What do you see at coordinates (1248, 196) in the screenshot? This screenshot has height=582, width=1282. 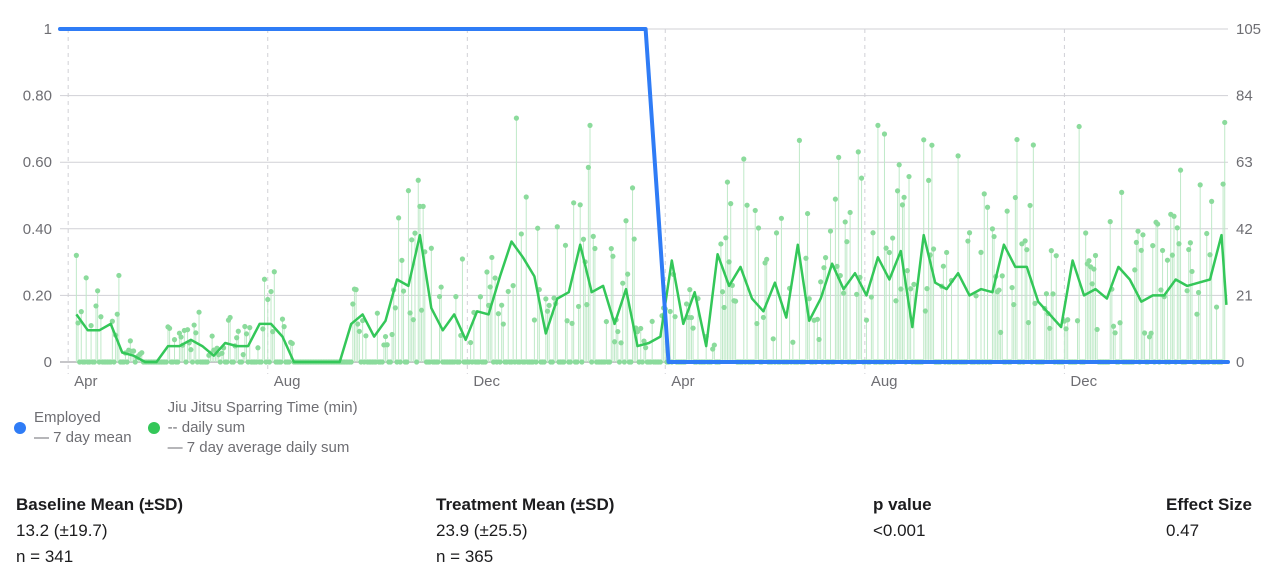 I see `y-axis-right: 0 21 42 63 84 105` at bounding box center [1248, 196].